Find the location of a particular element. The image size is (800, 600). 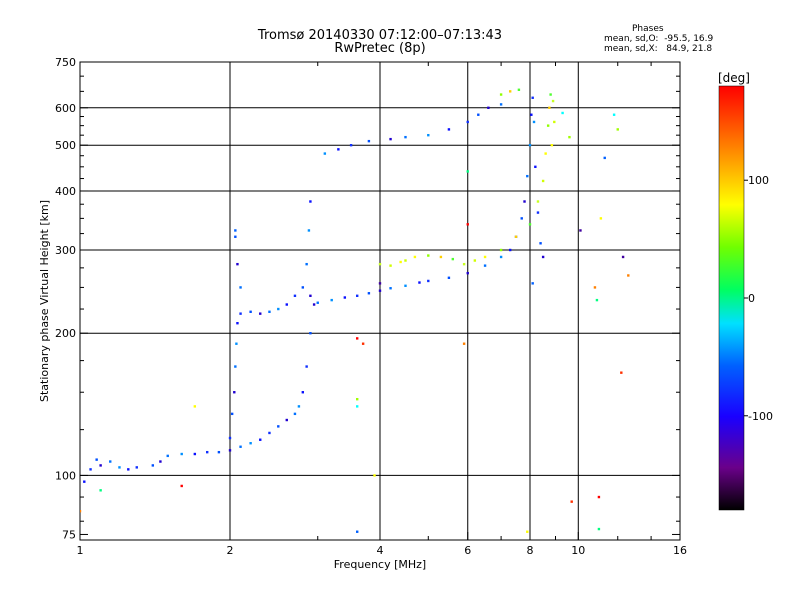

colorbar is located at coordinates (731, 298).